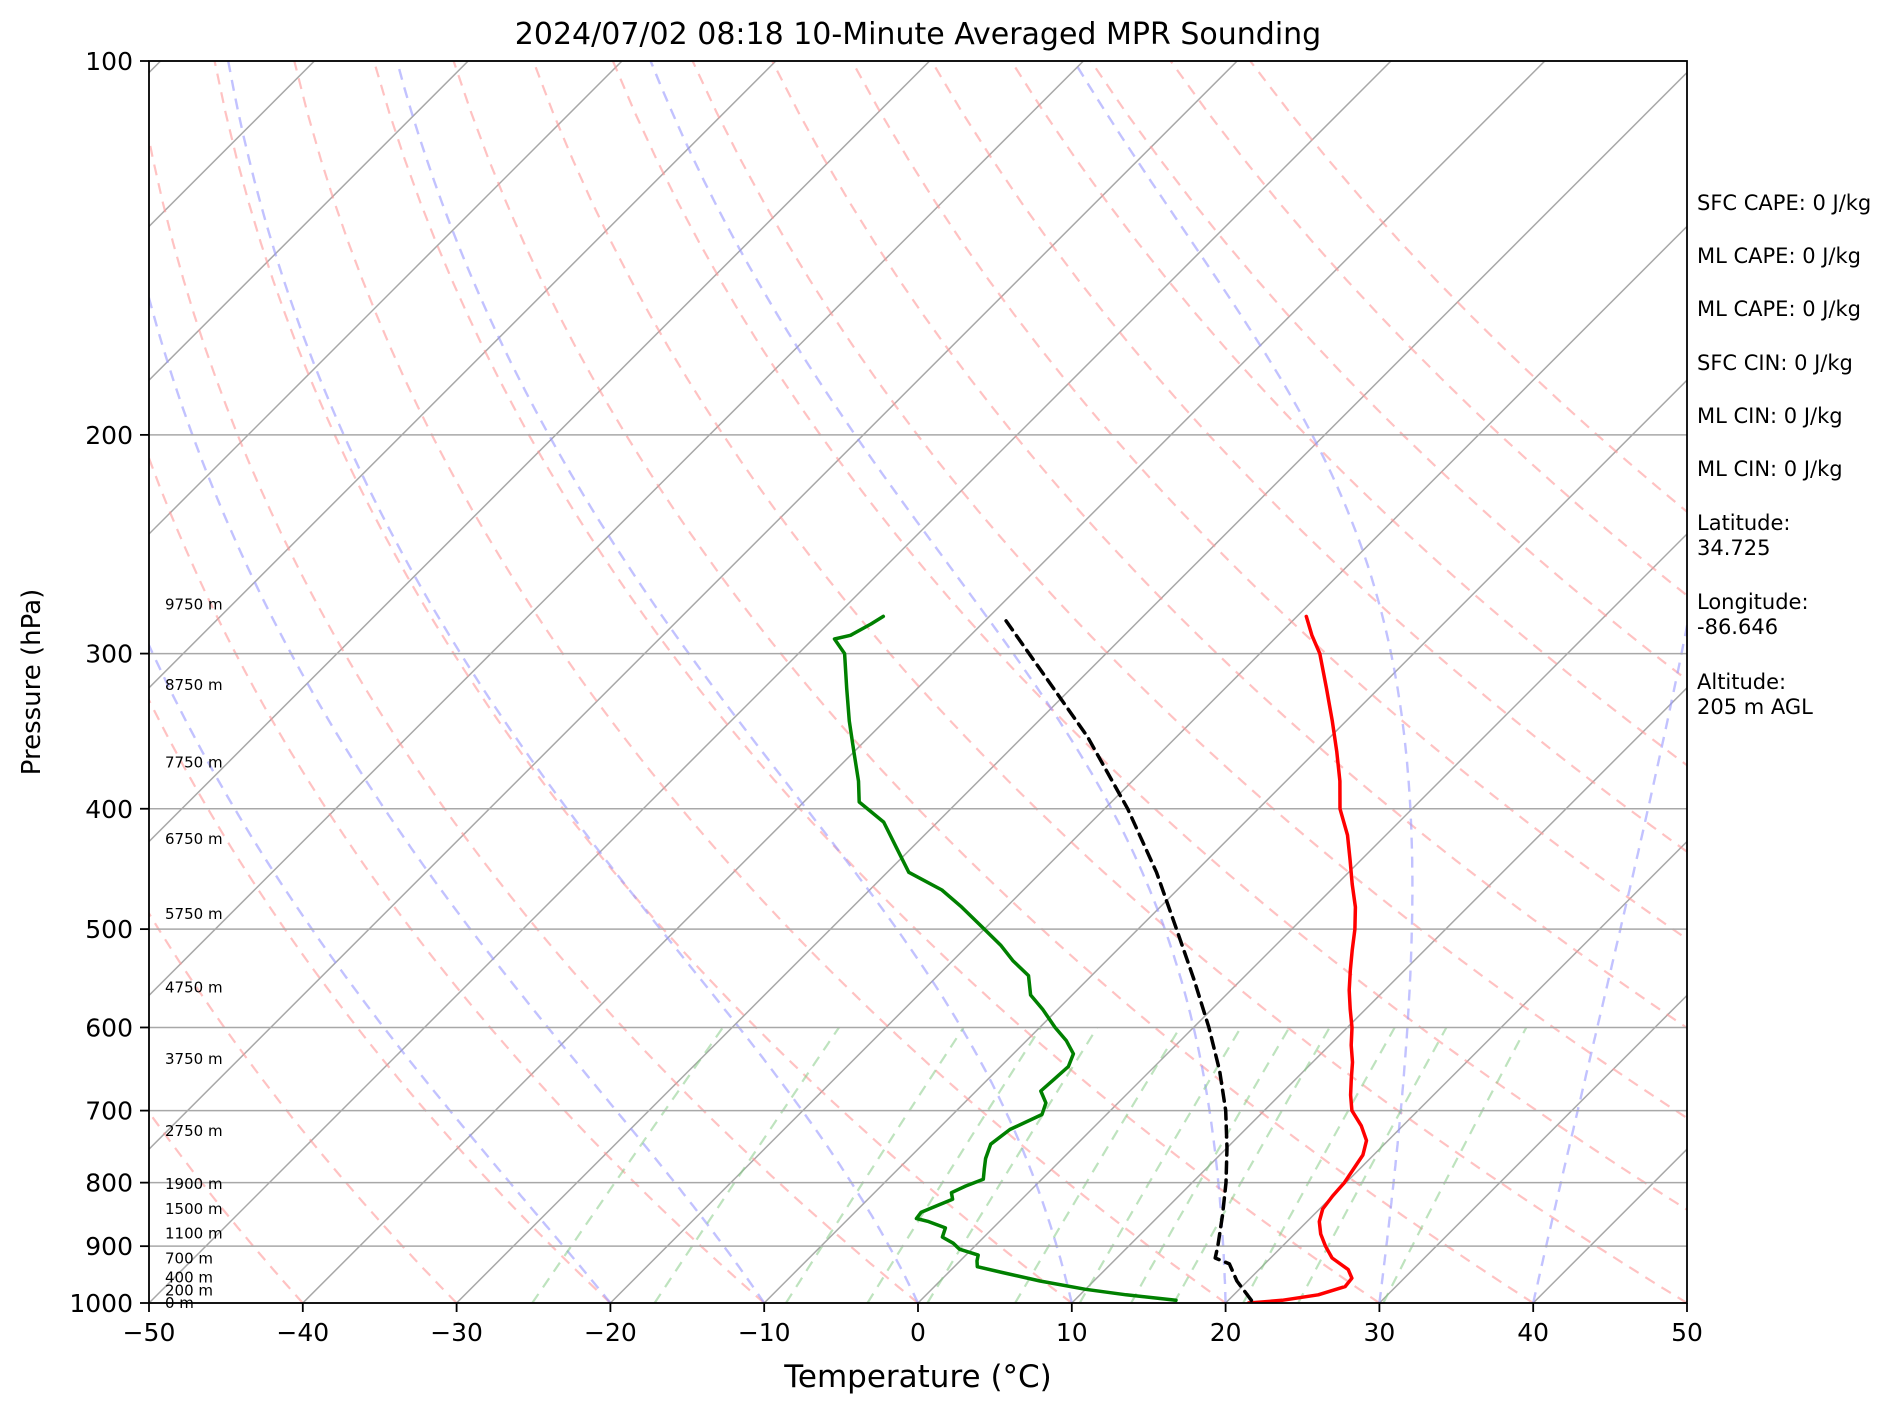 Image resolution: width=1893 pixels, height=1406 pixels. What do you see at coordinates (109, 1027) in the screenshot?
I see `y-tick-label: 600` at bounding box center [109, 1027].